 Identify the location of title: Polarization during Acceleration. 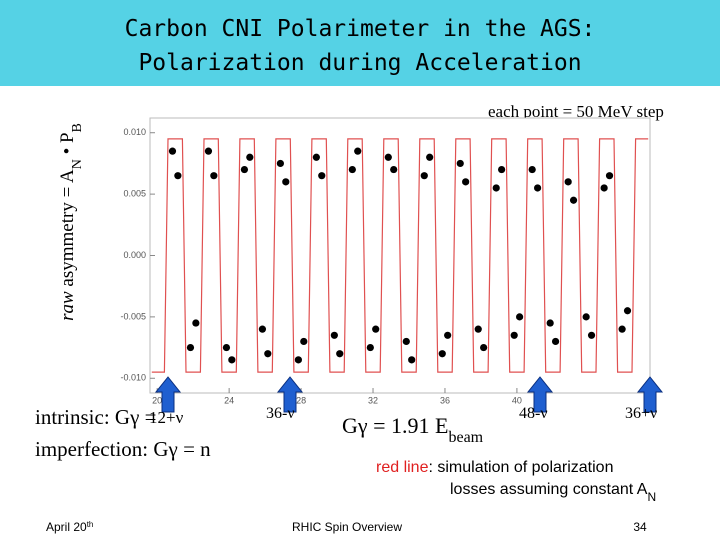
(359, 63).